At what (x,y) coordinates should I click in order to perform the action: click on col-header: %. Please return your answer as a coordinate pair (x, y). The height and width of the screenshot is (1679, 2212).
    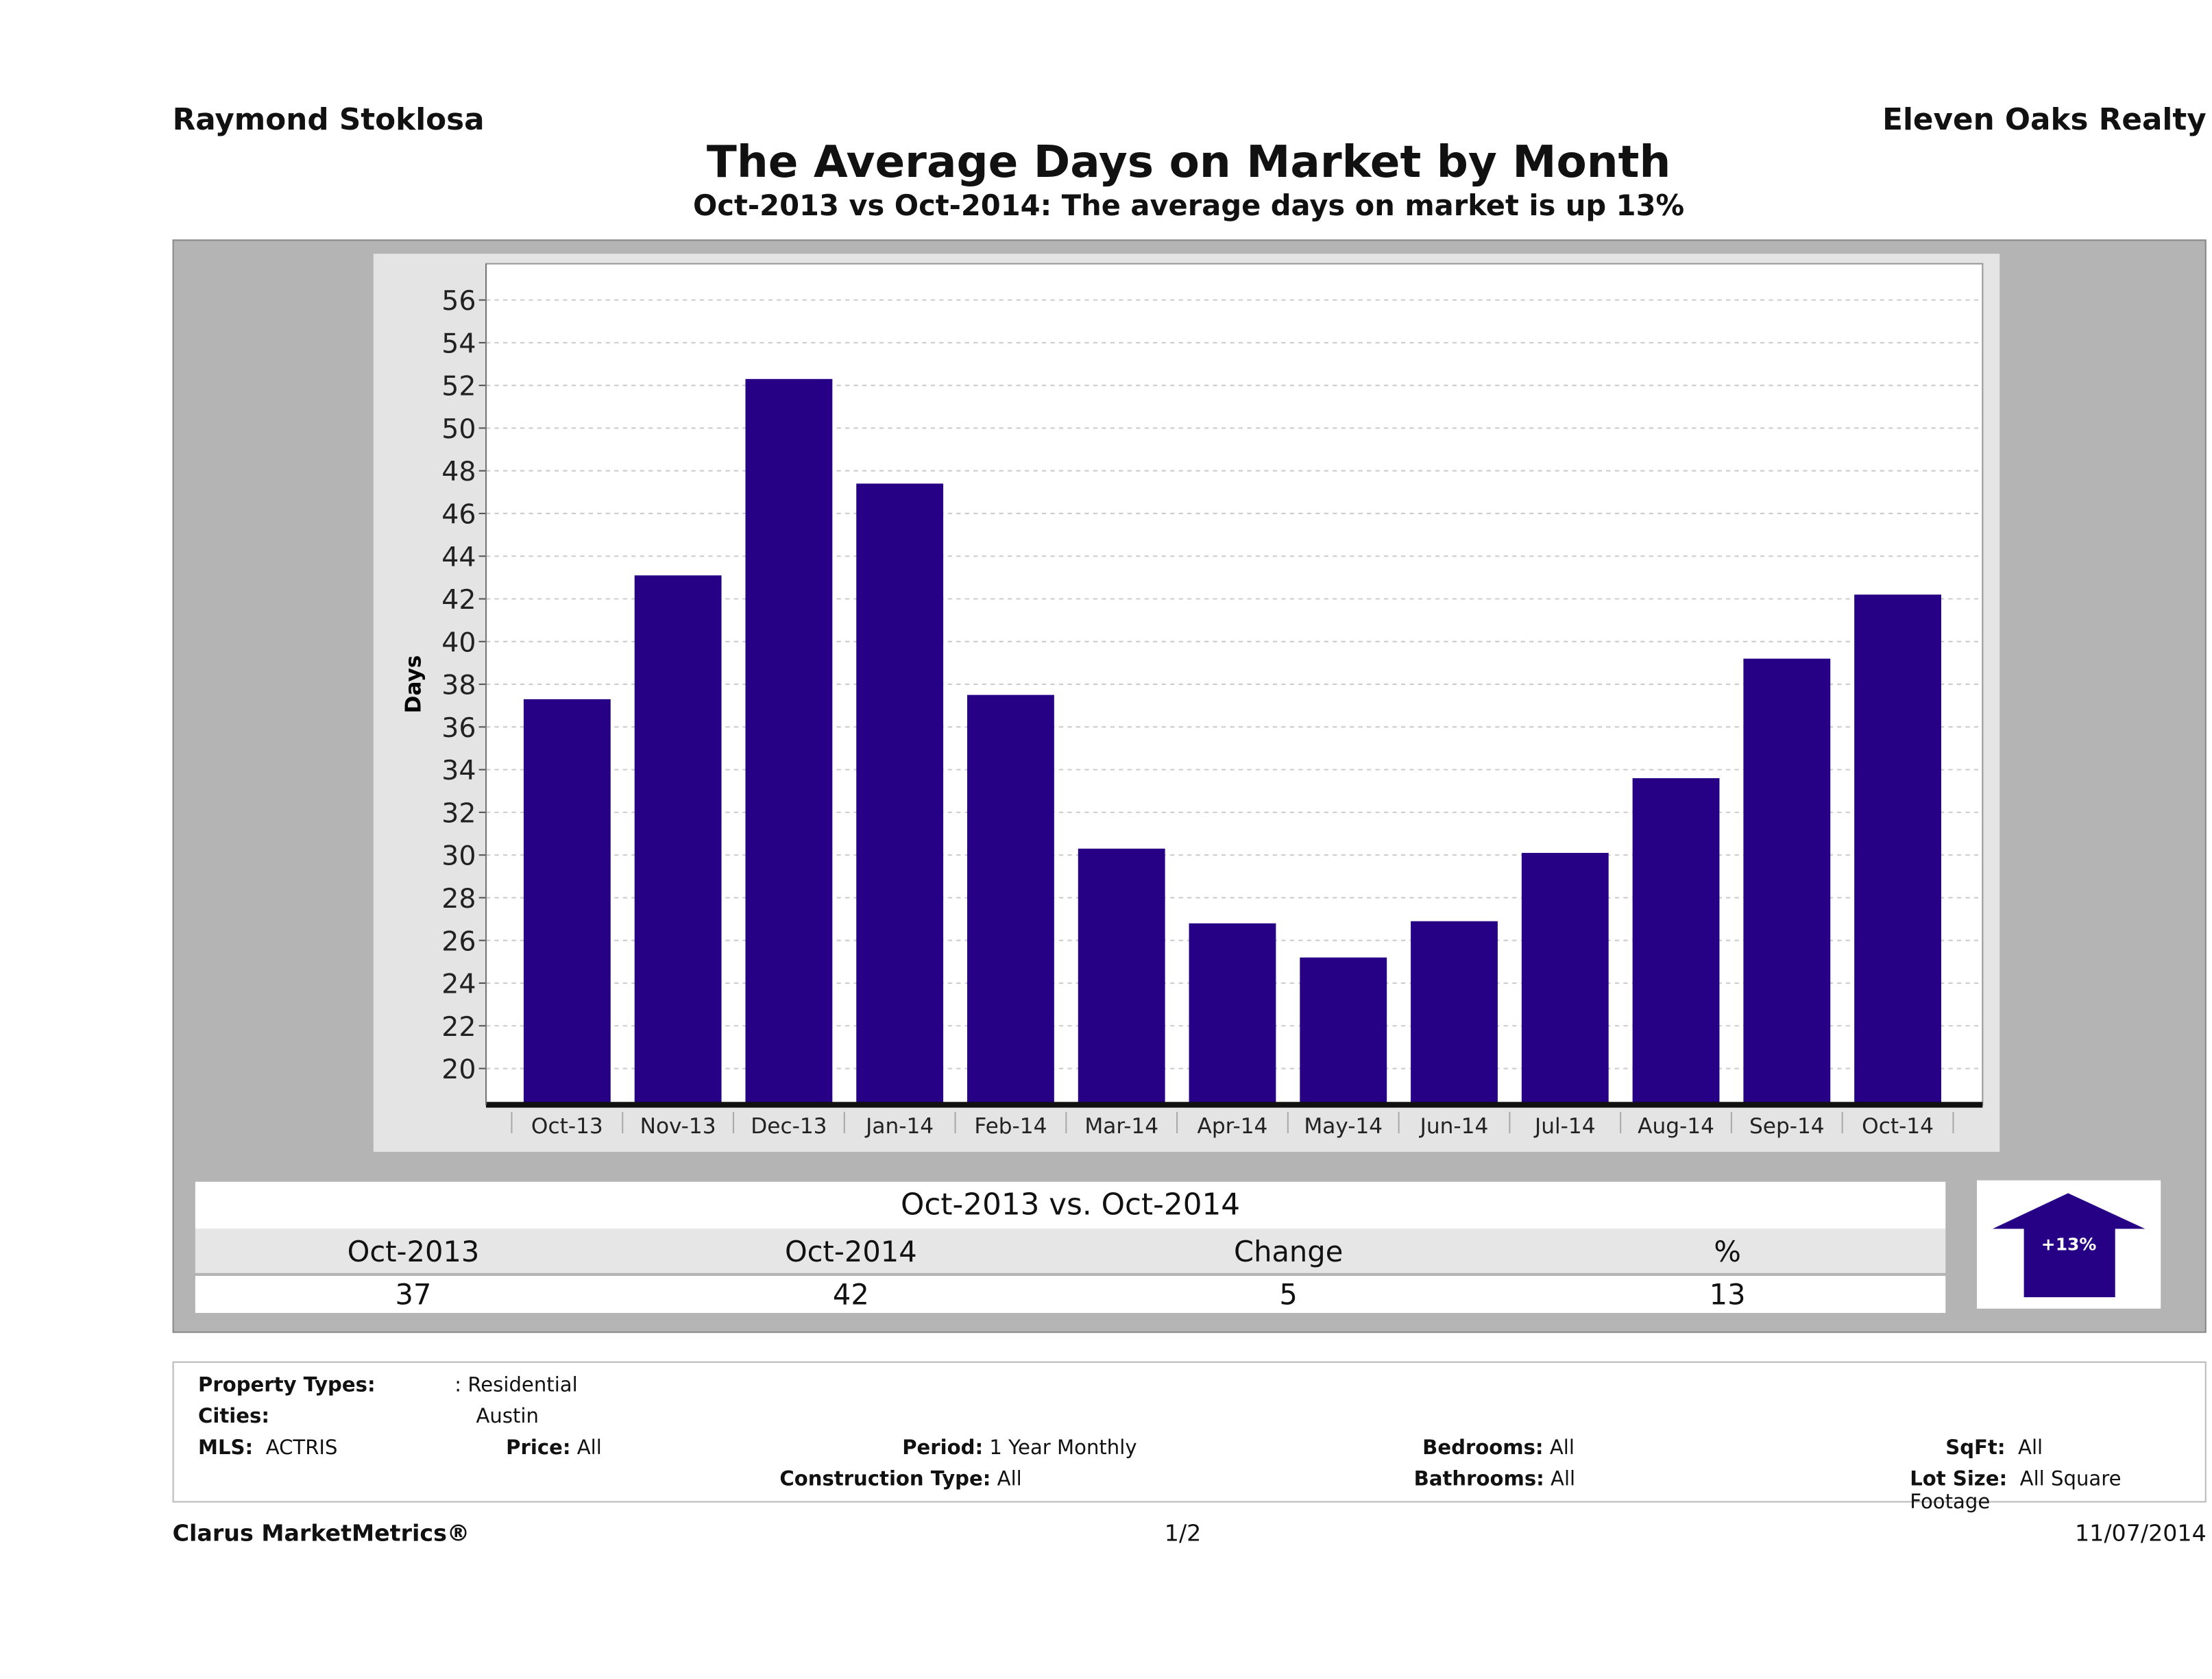
    Looking at the image, I should click on (1727, 1251).